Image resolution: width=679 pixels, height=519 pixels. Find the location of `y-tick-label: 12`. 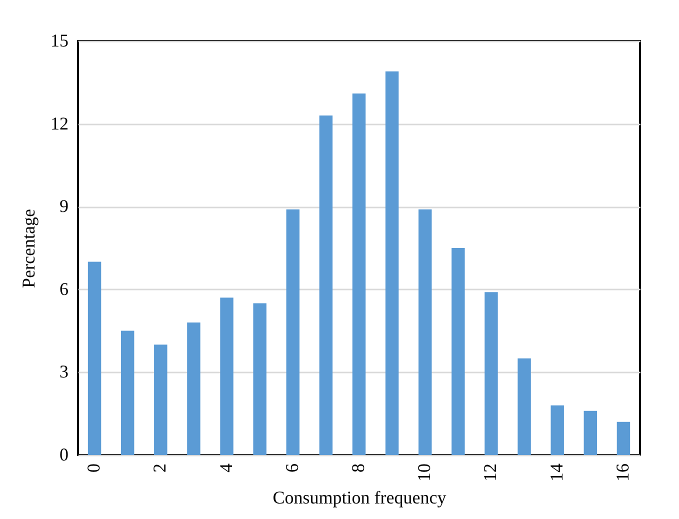

y-tick-label: 12 is located at coordinates (59, 123).